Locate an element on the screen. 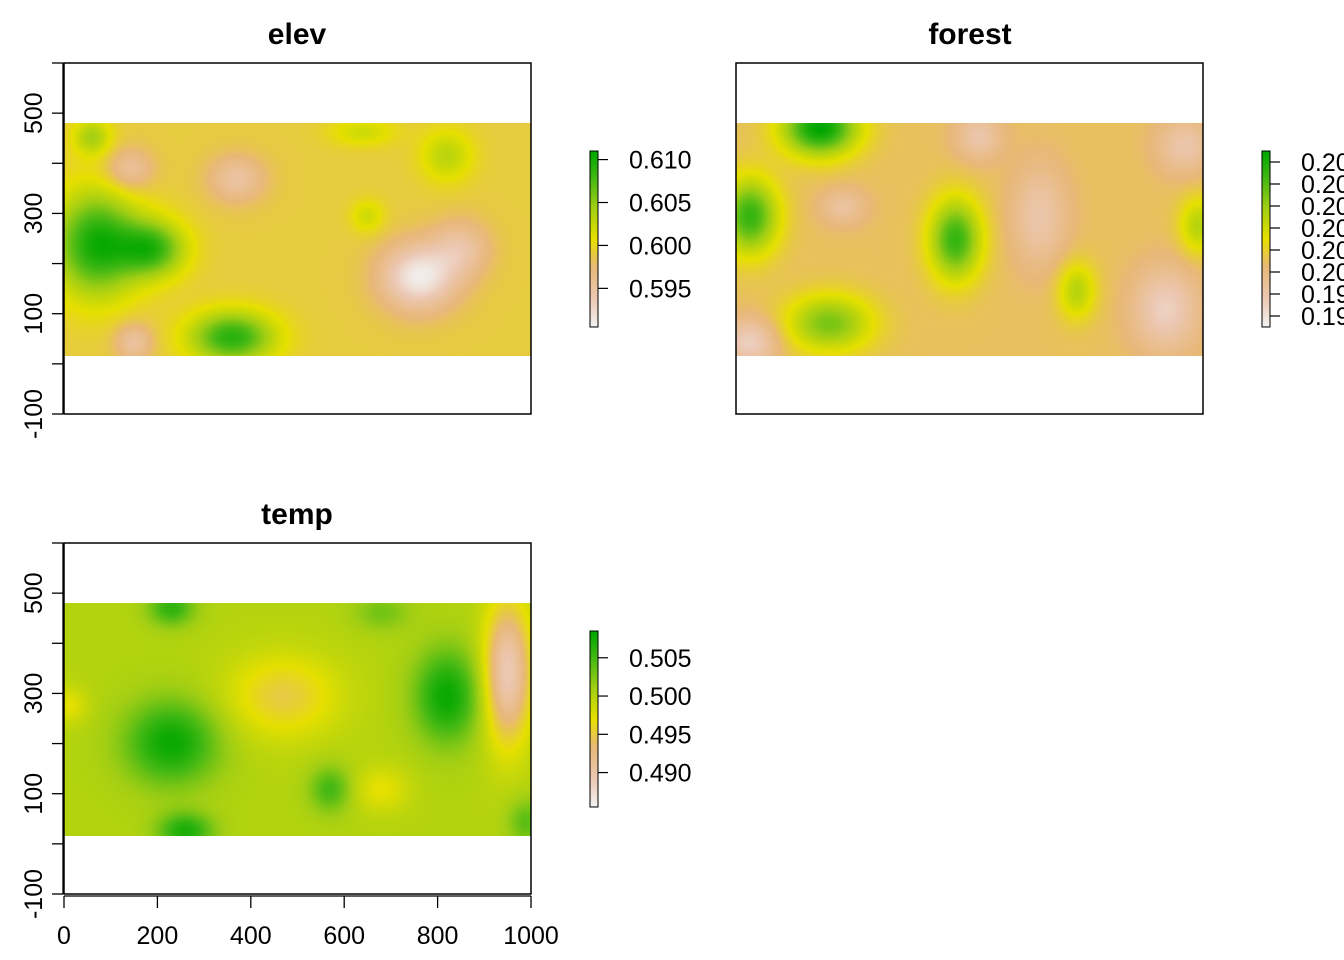 The image size is (1344, 960). legend-elev: 0.595 0.600 0.605 0.610 is located at coordinates (641, 237).